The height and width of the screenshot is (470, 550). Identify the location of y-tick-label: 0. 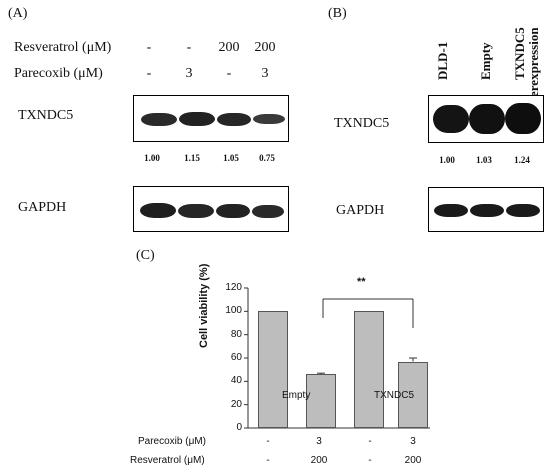
(239, 427).